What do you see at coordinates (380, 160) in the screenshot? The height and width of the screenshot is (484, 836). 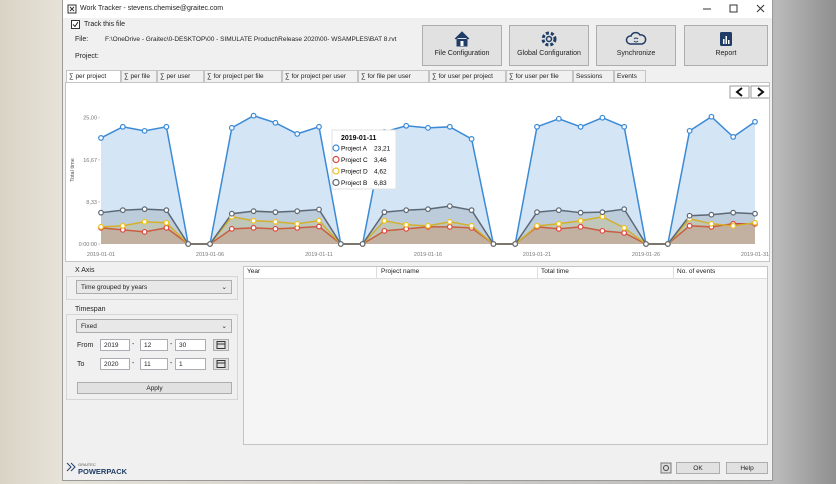 I see `tooltip-value: 3,46` at bounding box center [380, 160].